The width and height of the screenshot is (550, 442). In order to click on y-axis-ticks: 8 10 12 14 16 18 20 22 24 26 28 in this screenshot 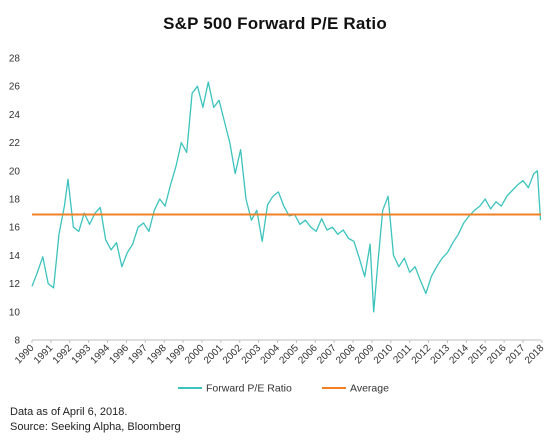, I will do `click(15, 200)`.